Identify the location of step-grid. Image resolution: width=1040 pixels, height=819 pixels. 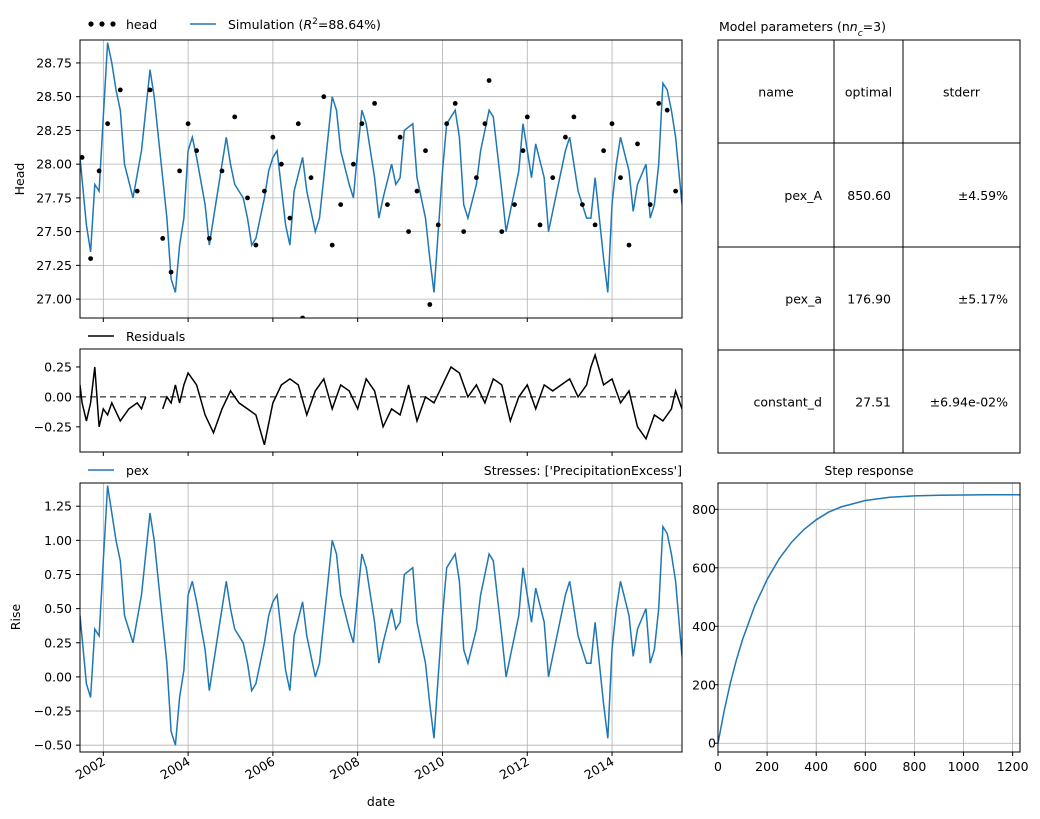
(868, 617).